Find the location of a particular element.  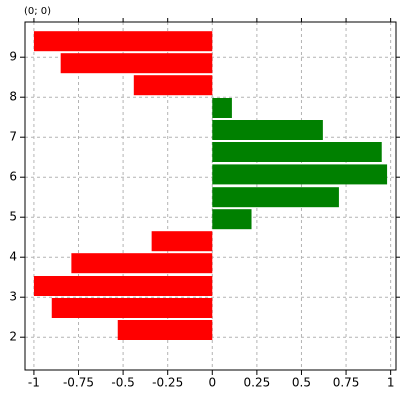

x-tick-label: 0 is located at coordinates (212, 383).